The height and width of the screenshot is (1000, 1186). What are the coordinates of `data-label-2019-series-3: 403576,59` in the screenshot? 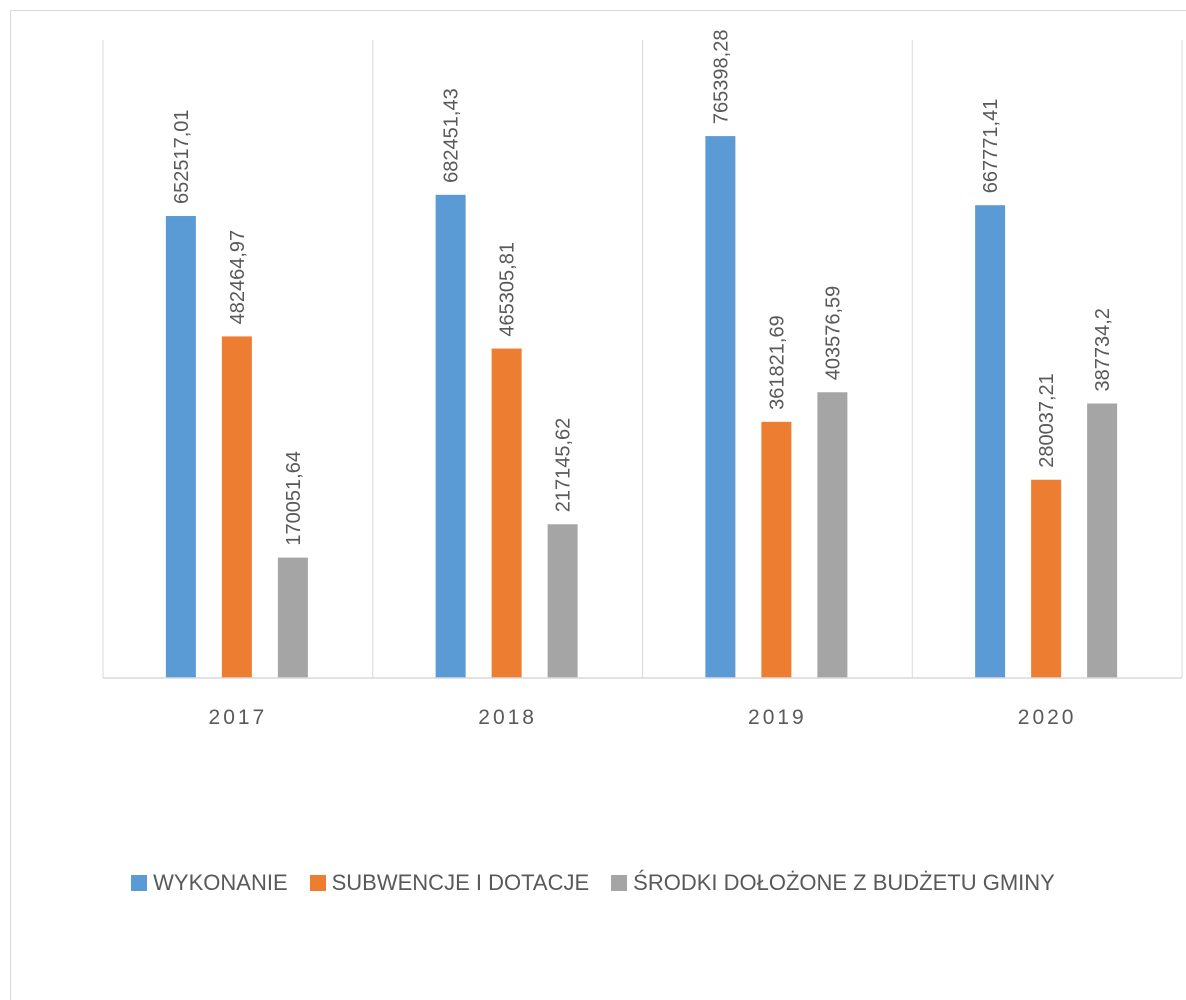 It's located at (833, 333).